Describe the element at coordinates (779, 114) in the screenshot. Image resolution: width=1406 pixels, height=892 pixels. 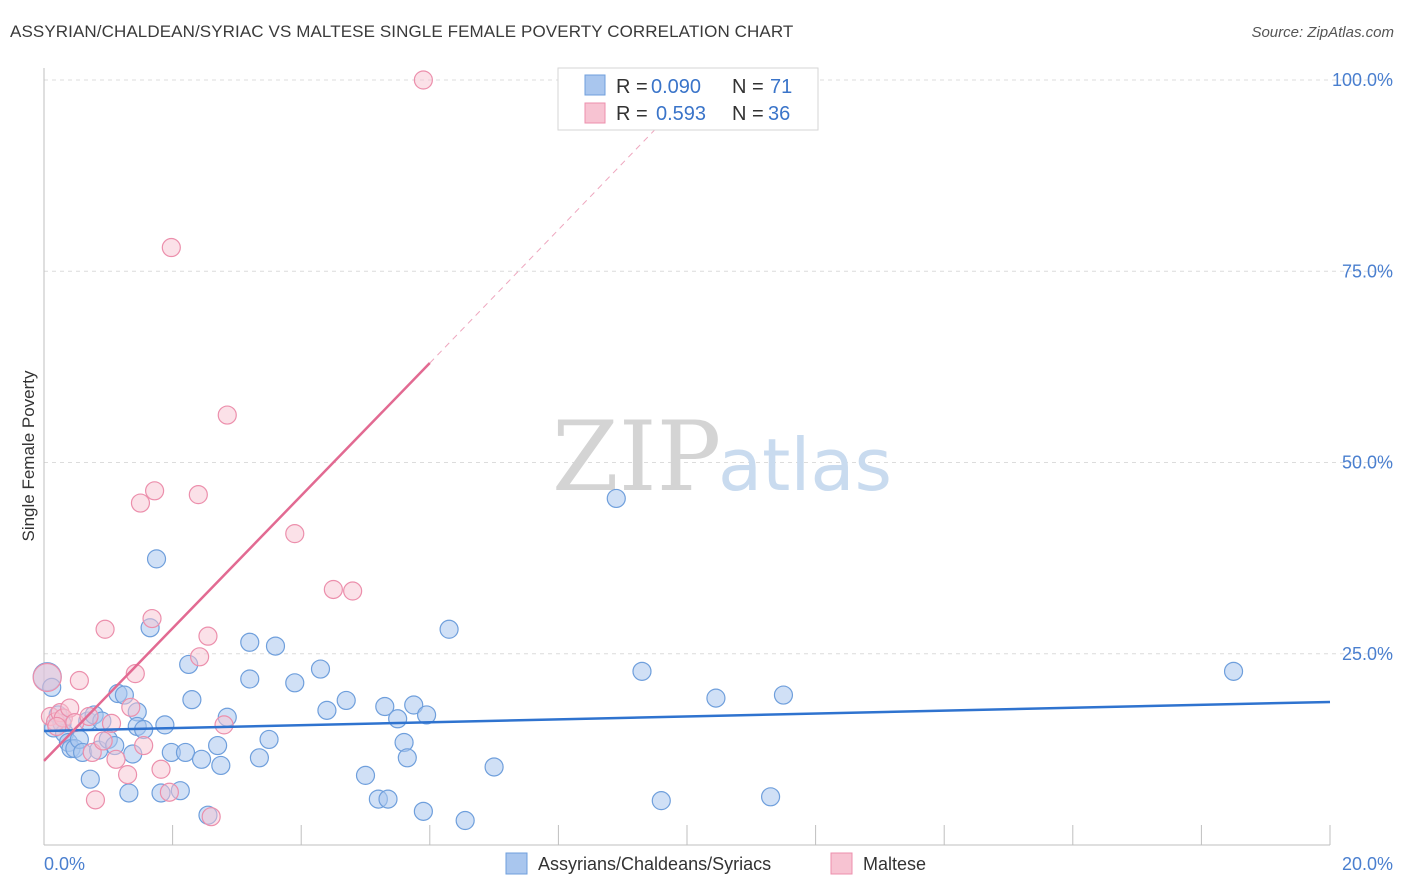
I see `legend-n-value-pink: 36` at that location.